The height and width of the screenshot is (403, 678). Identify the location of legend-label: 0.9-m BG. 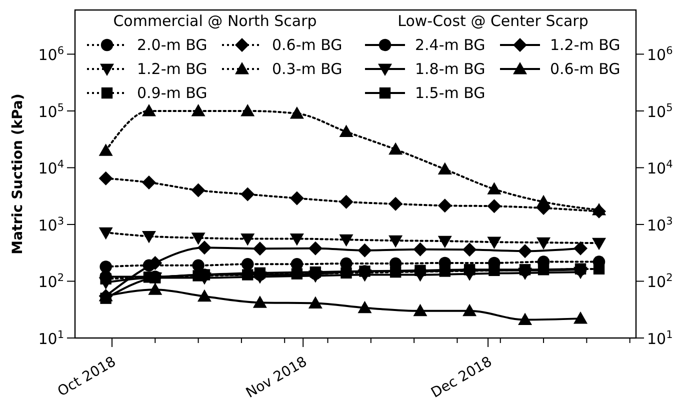
(172, 93).